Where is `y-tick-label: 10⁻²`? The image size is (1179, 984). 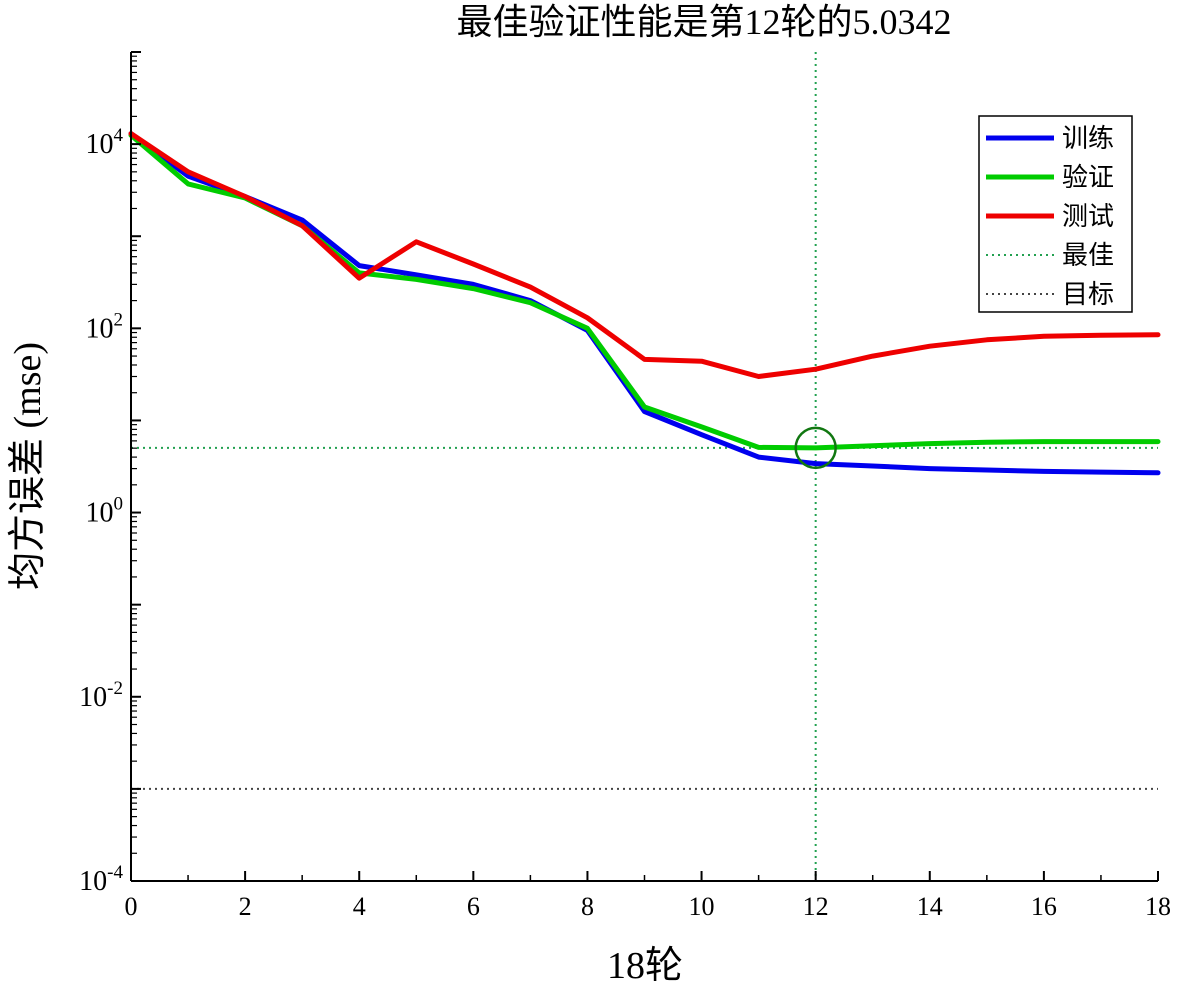
y-tick-label: 10⁻² is located at coordinates (101, 695).